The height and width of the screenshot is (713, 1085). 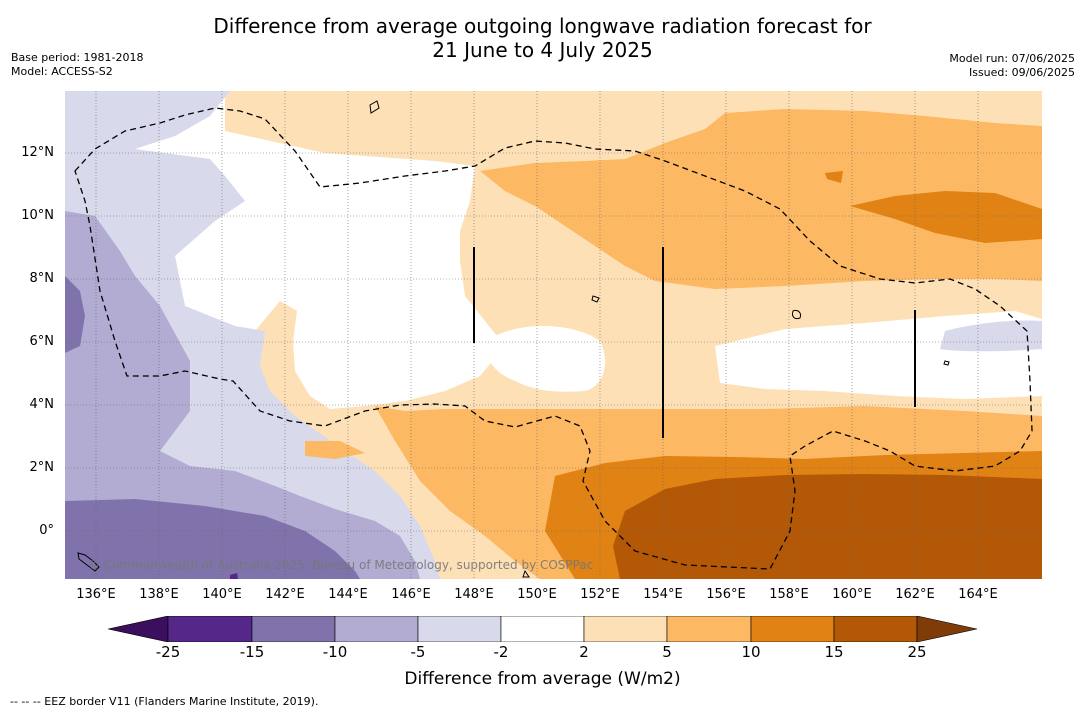 I want to click on shade-plus-5-west, so click(x=335, y=450).